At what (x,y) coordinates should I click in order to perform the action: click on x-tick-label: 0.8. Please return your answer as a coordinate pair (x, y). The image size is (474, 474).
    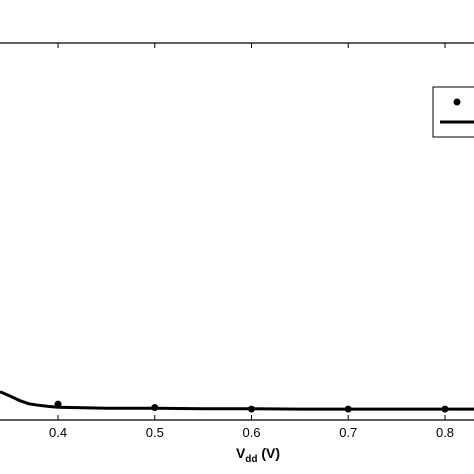
    Looking at the image, I should click on (445, 432).